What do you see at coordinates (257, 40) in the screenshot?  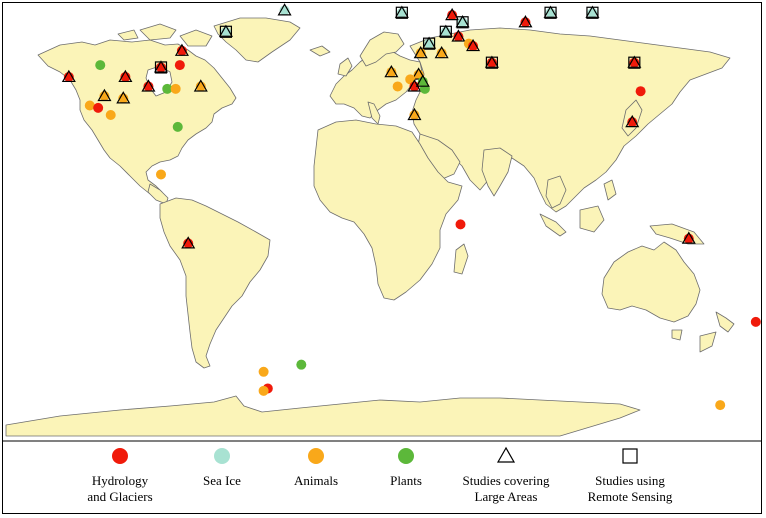 I see `greenland-landmass` at bounding box center [257, 40].